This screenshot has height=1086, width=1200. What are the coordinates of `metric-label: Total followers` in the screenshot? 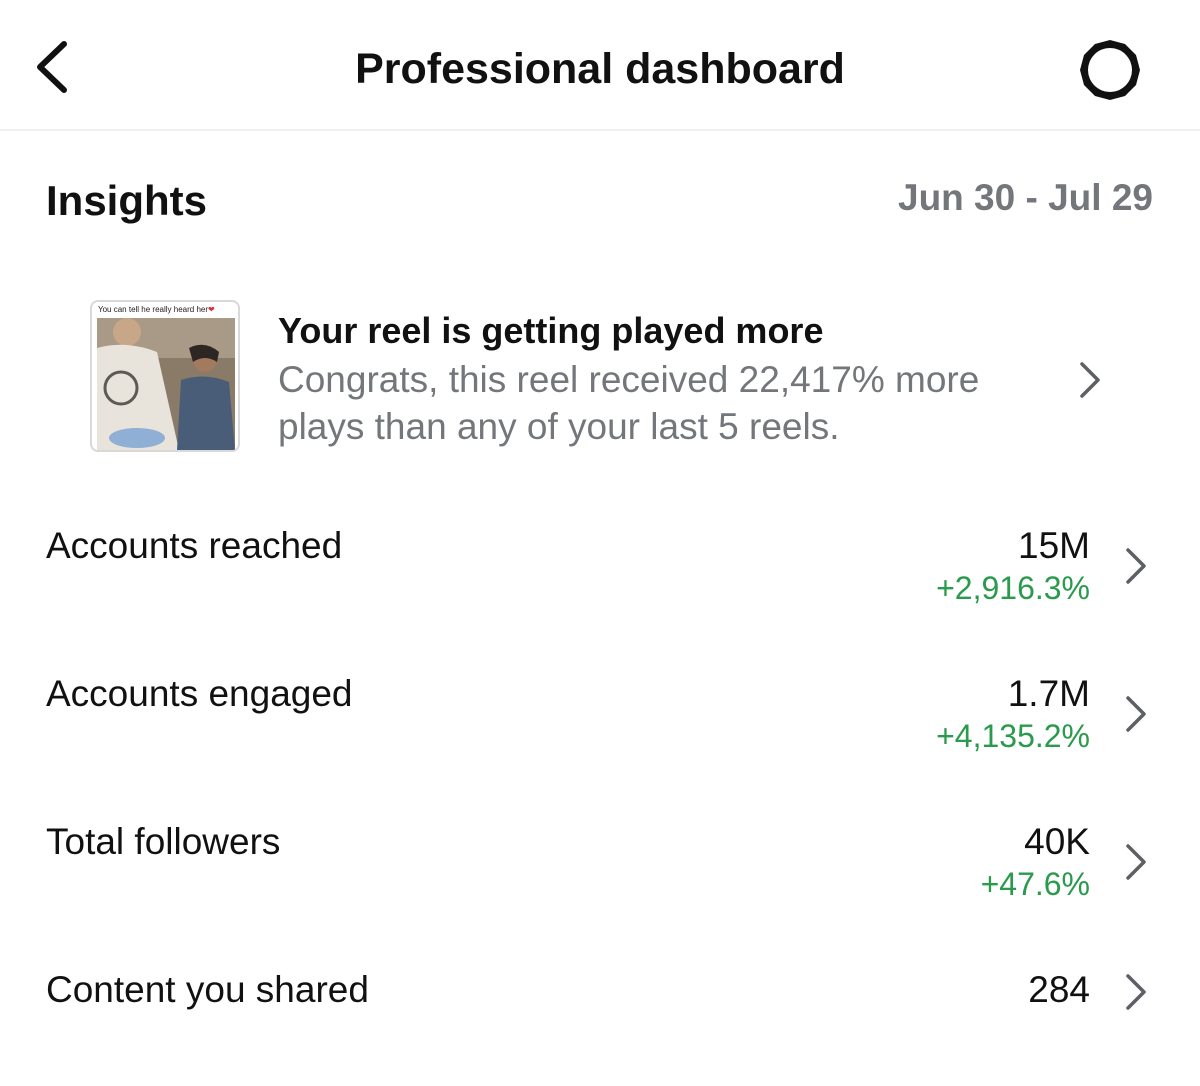 It's located at (163, 841).